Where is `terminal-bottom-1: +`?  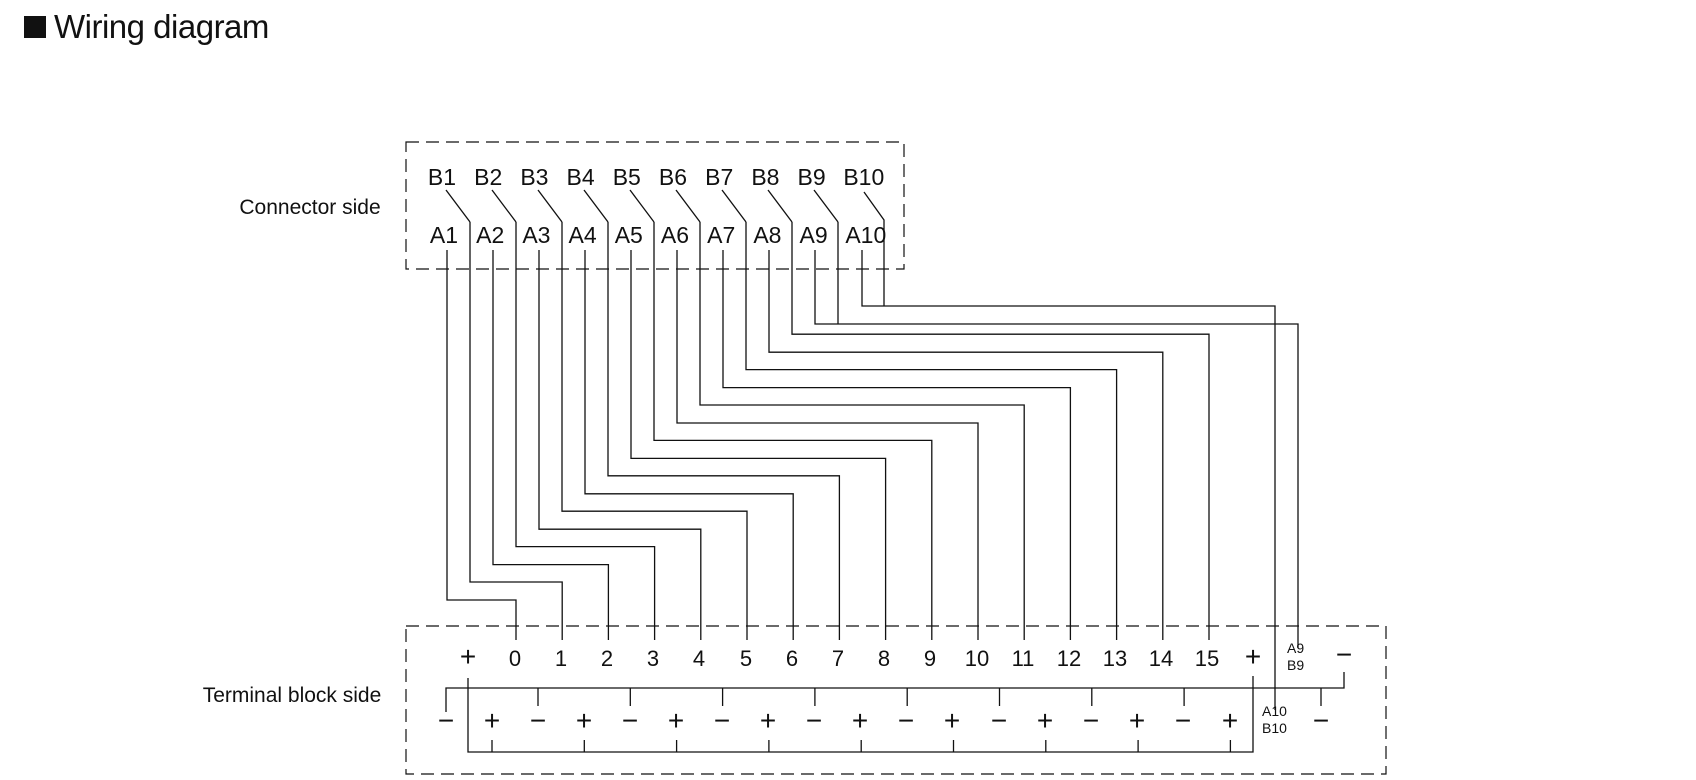 terminal-bottom-1: + is located at coordinates (492, 720).